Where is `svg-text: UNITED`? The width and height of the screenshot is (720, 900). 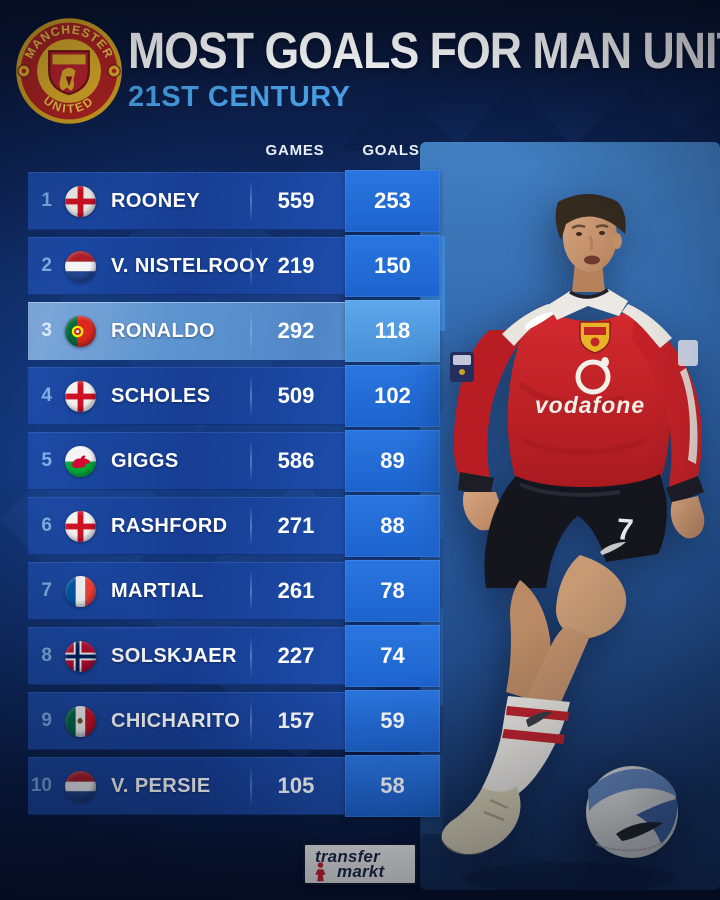 svg-text: UNITED is located at coordinates (69, 104).